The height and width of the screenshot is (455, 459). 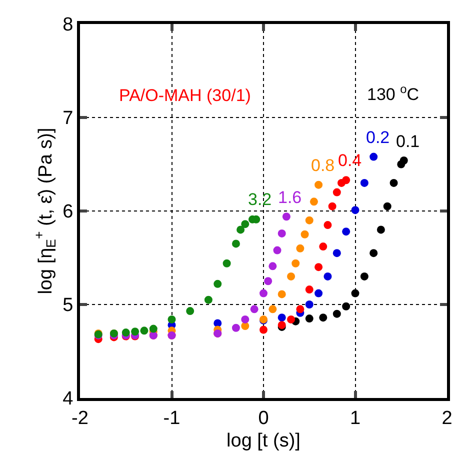 I want to click on x-tick-label: -1, so click(x=171, y=418).